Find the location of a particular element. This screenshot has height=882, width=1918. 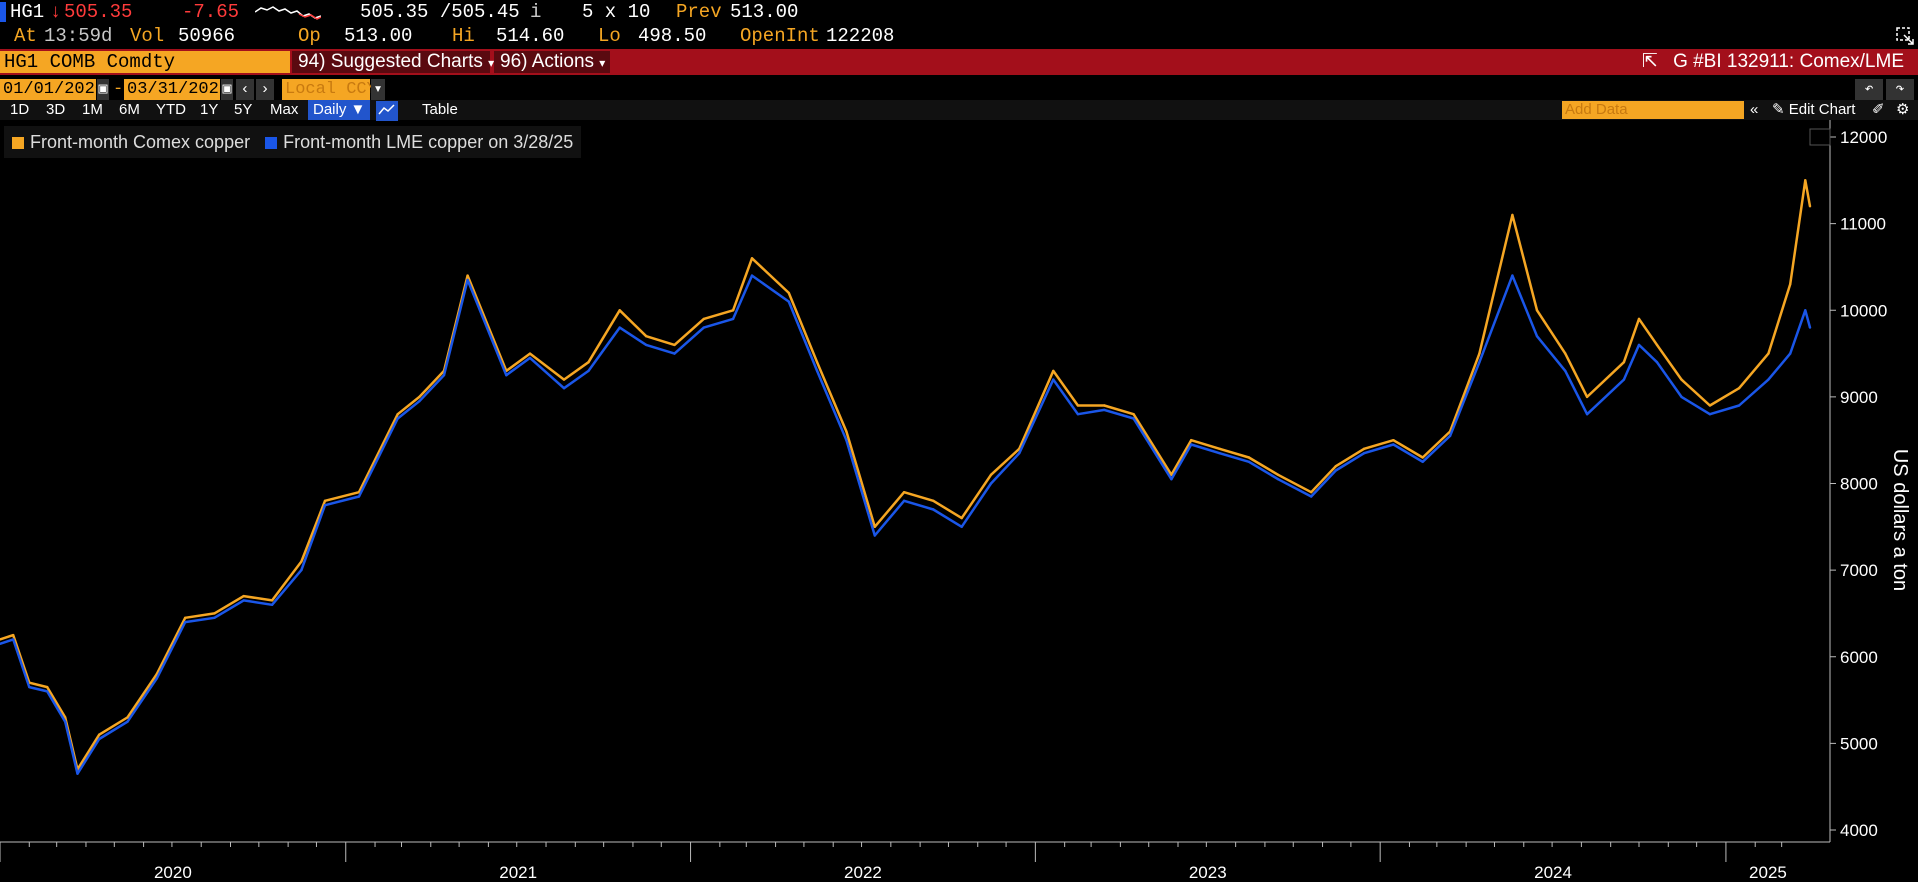

frequency-select: Daily ▼ is located at coordinates (339, 110).